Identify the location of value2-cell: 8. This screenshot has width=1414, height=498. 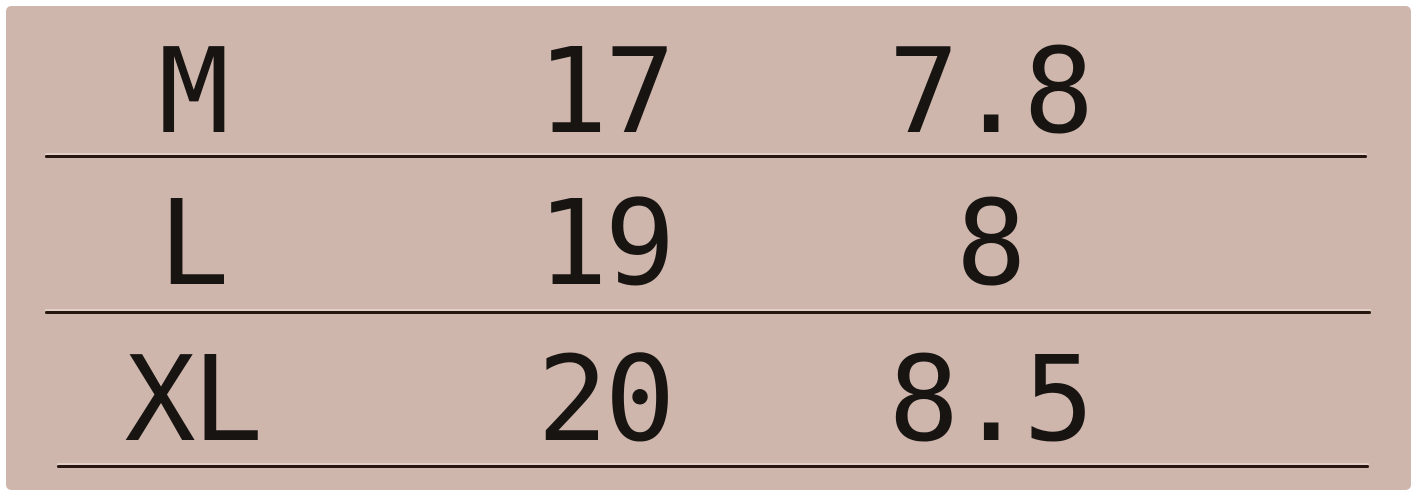
(991, 243).